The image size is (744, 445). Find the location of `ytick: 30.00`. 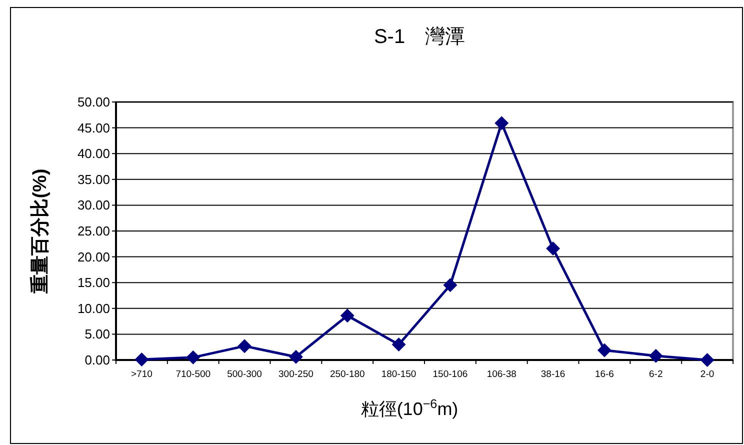

ytick: 30.00 is located at coordinates (93, 205).